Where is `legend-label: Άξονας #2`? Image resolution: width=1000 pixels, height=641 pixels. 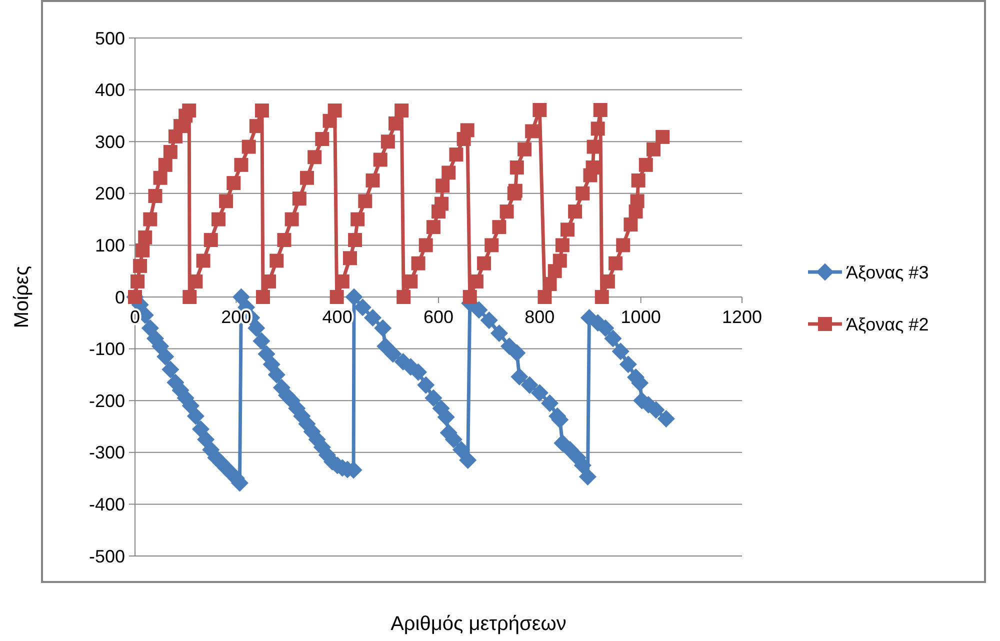 legend-label: Άξονας #2 is located at coordinates (887, 324).